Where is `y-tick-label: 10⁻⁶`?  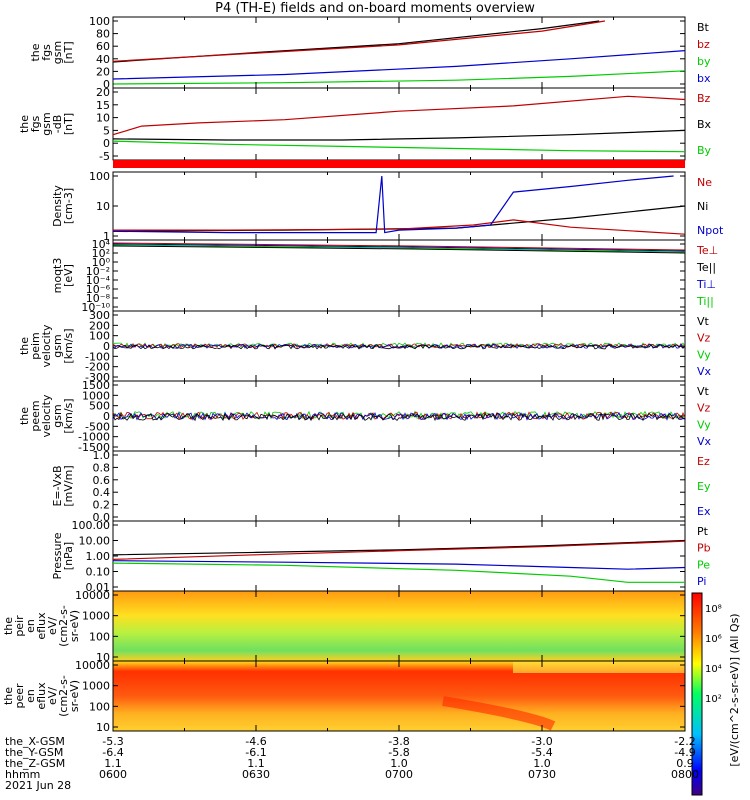
y-tick-label: 10⁻⁶ is located at coordinates (98, 289).